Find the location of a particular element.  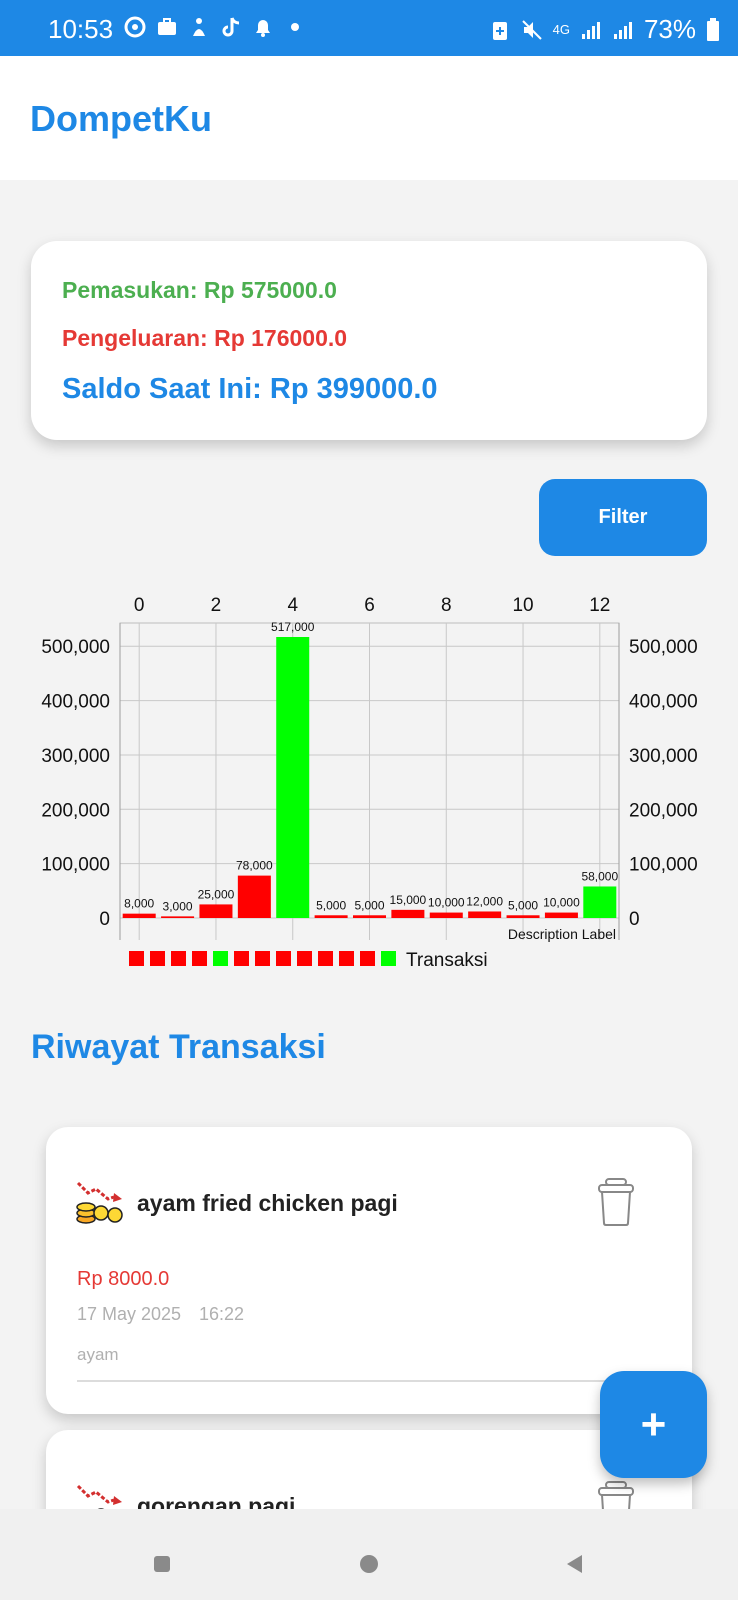

trash-icon is located at coordinates (616, 1202).